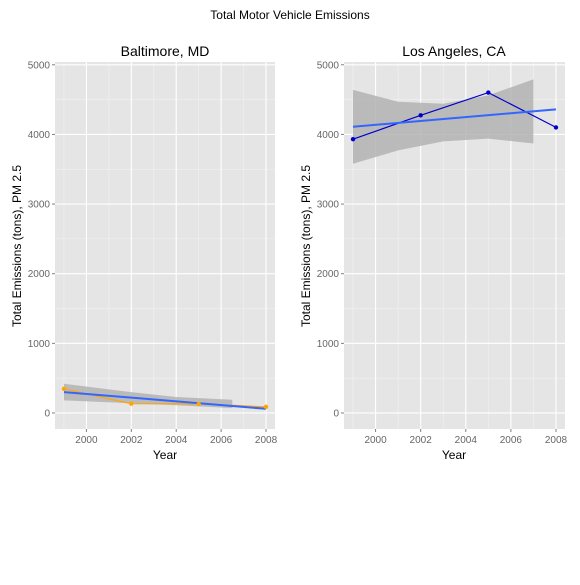  Describe the element at coordinates (289, 15) in the screenshot. I see `chart-title: Total Motor Vehicle Emissions` at that location.